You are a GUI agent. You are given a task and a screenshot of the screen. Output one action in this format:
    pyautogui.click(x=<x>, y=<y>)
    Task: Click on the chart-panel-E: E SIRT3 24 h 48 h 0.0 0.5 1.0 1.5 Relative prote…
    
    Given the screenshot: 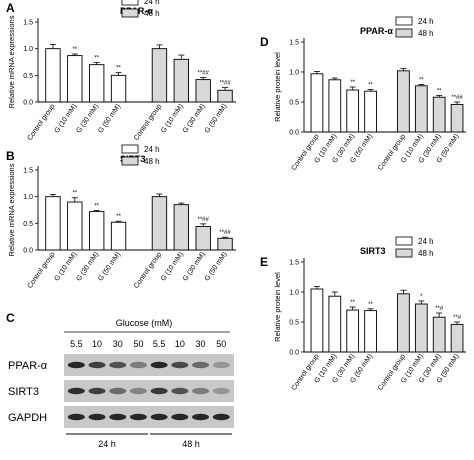 What is the action you would take?
    pyautogui.click(x=363, y=314)
    